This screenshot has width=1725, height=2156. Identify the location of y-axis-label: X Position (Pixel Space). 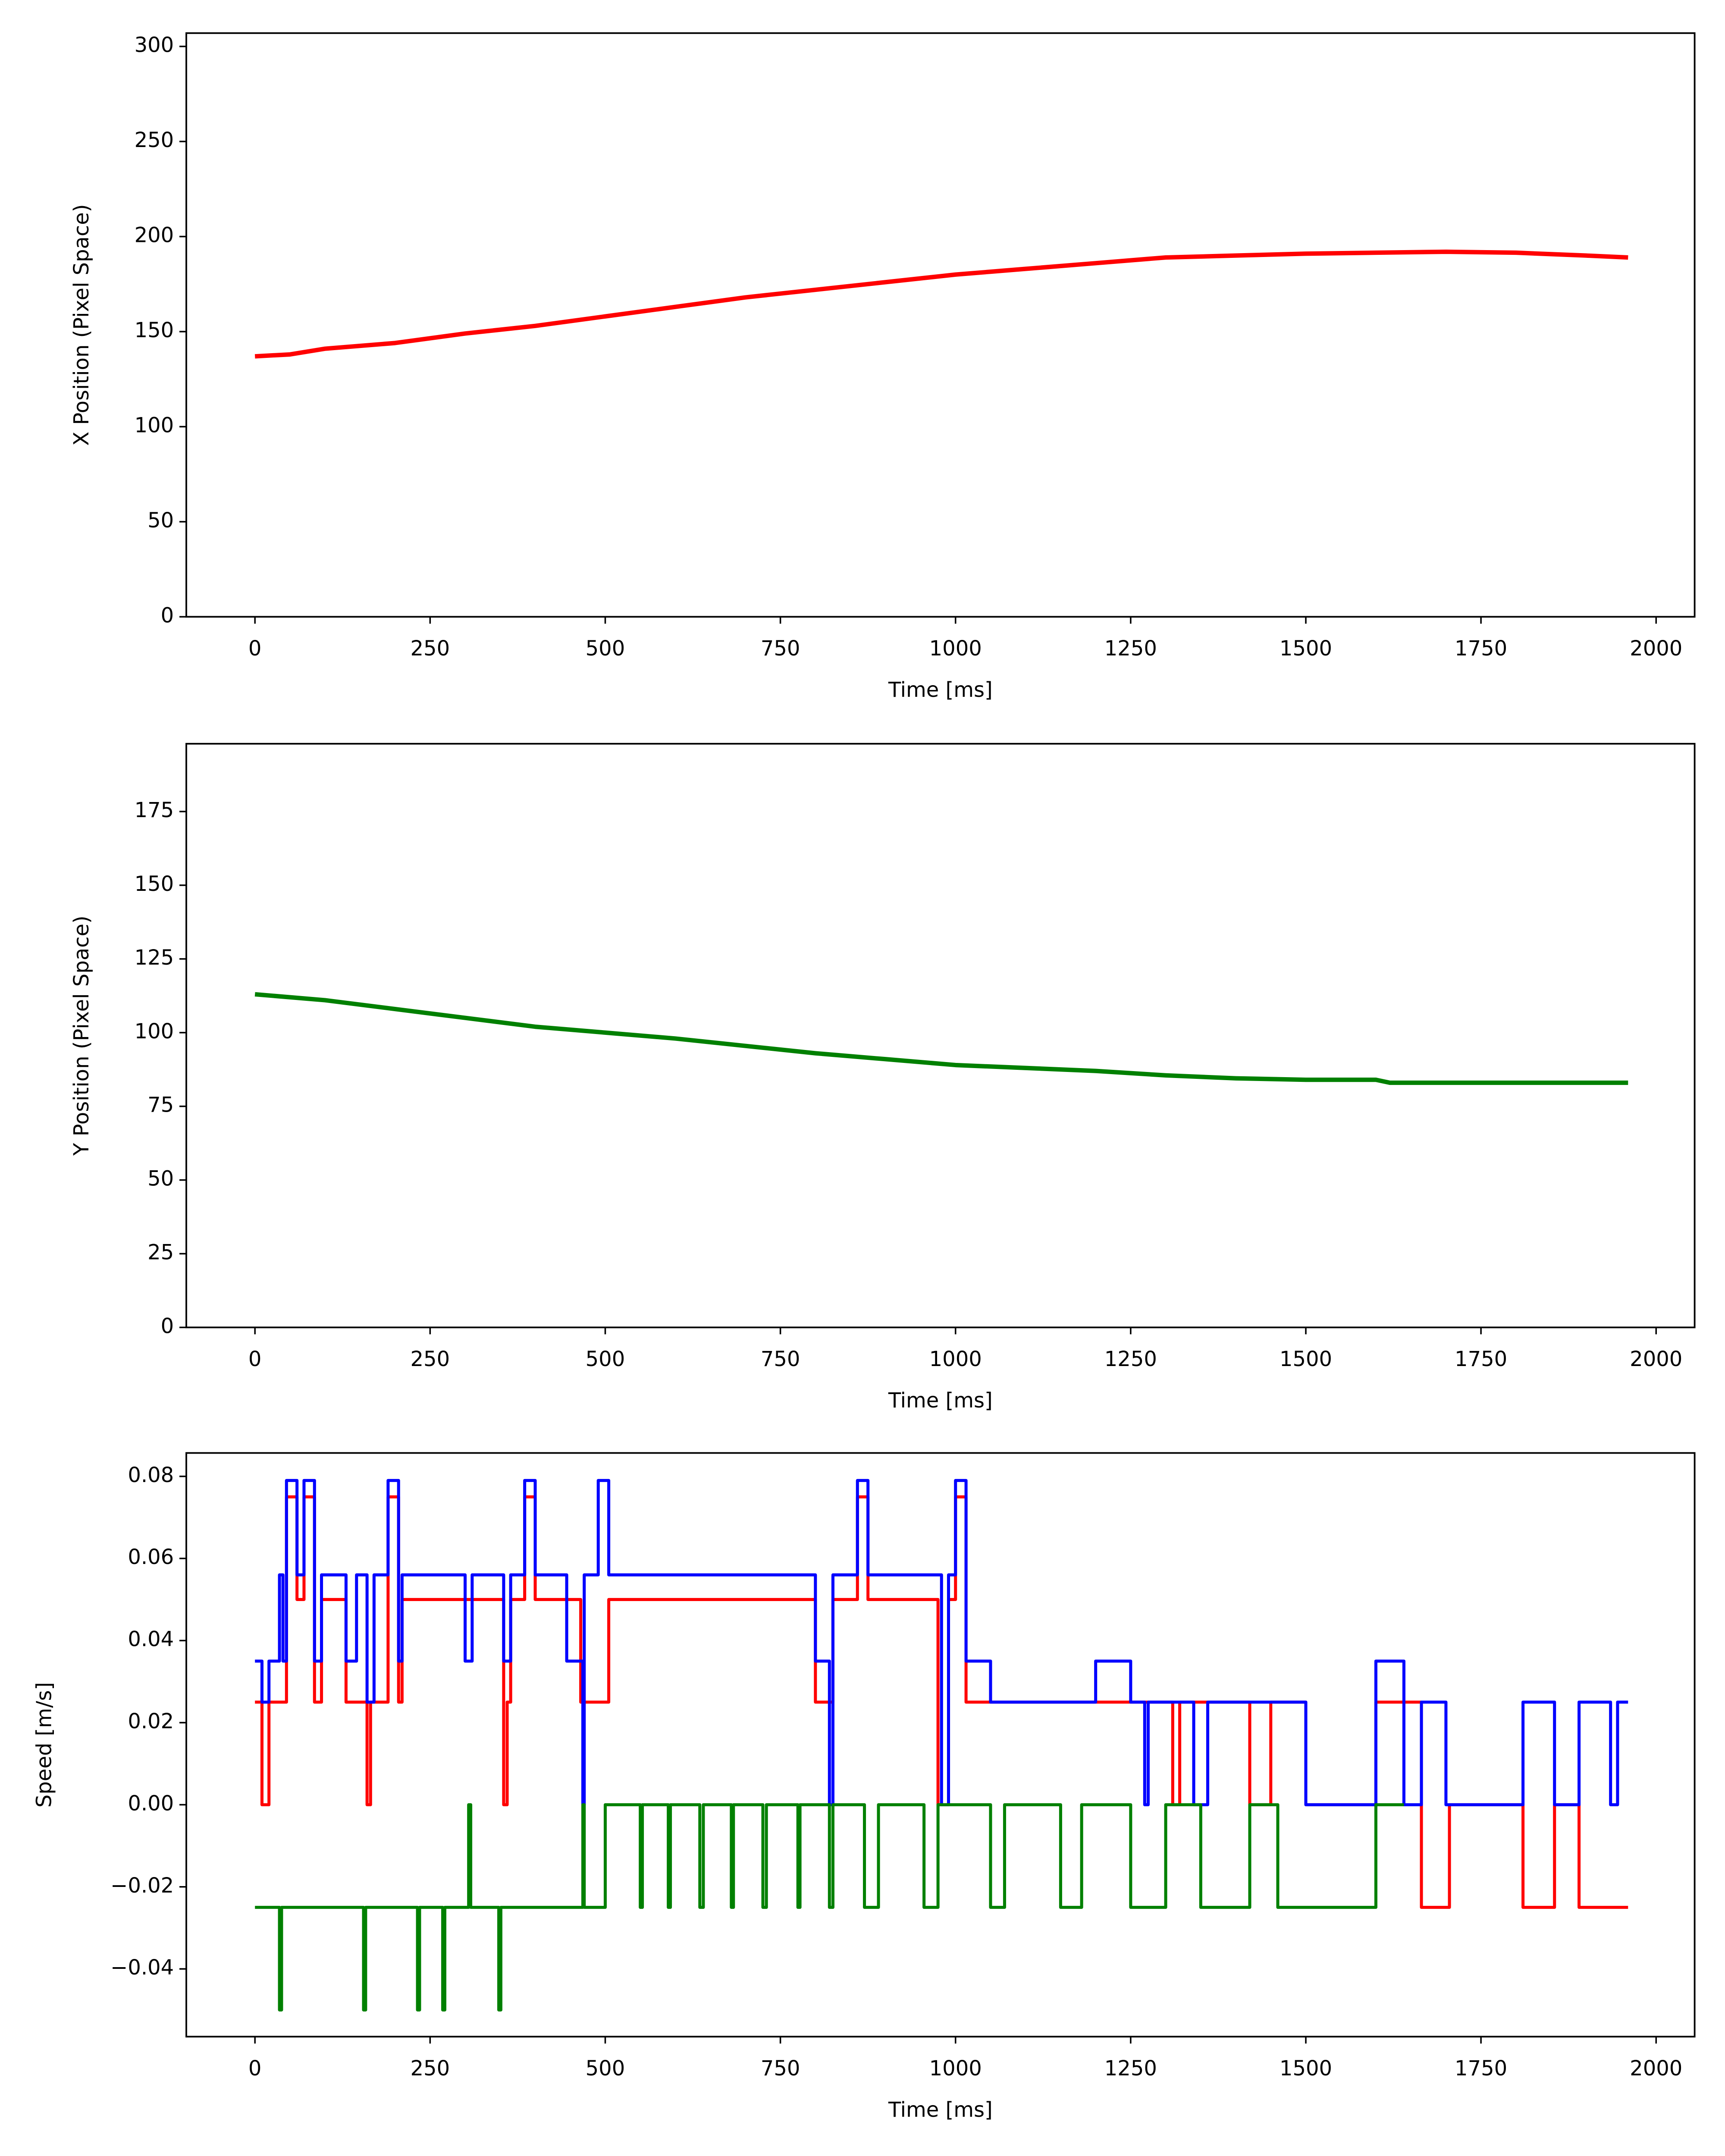
(81, 324).